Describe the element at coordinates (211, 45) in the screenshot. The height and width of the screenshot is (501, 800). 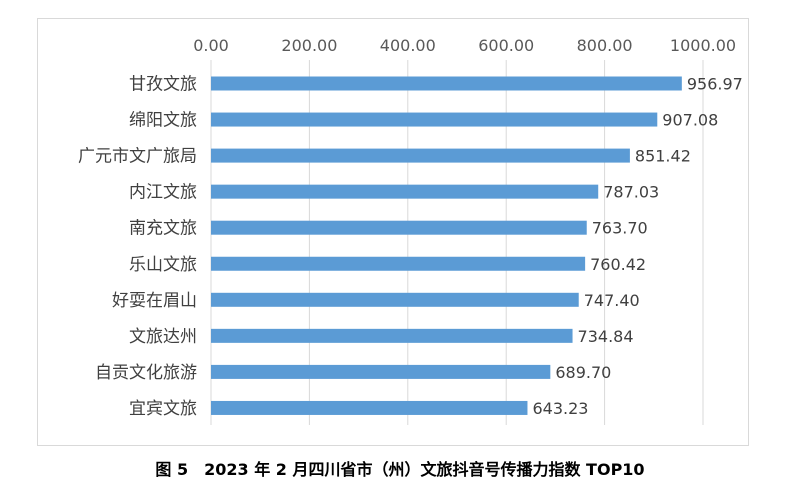
I see `x-tick-label: 0.00` at that location.